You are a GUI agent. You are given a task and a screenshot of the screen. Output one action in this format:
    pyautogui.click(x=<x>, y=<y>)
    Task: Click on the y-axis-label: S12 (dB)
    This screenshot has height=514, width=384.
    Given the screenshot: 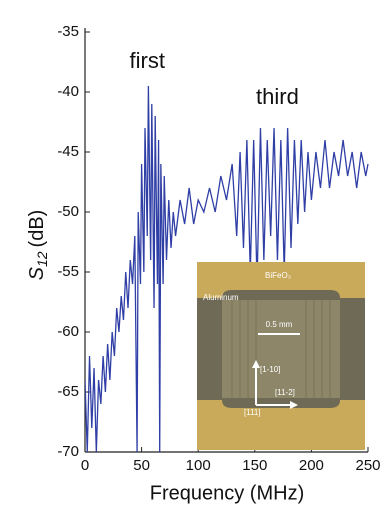 What is the action you would take?
    pyautogui.click(x=37, y=245)
    